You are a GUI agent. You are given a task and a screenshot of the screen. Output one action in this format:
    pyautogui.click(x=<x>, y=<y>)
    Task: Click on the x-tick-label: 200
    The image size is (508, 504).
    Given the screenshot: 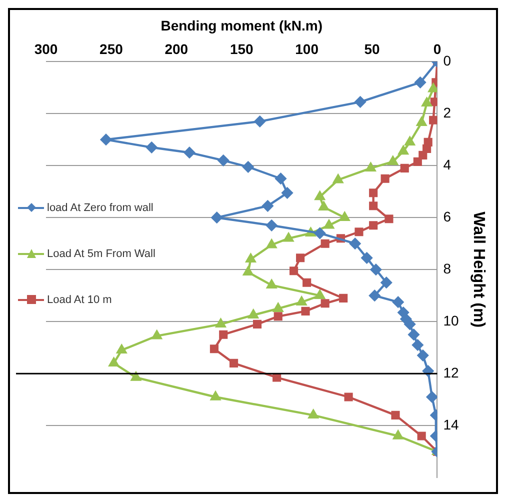 What is the action you would take?
    pyautogui.click(x=176, y=49)
    